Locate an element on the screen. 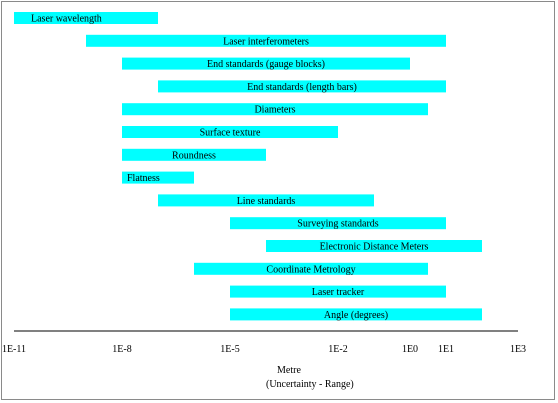  bar-label-0: Laser wavelength is located at coordinates (66, 19).